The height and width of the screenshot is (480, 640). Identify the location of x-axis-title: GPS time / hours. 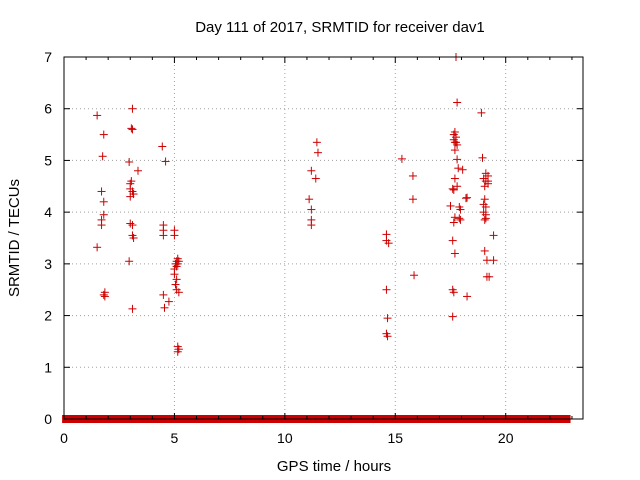
(334, 466).